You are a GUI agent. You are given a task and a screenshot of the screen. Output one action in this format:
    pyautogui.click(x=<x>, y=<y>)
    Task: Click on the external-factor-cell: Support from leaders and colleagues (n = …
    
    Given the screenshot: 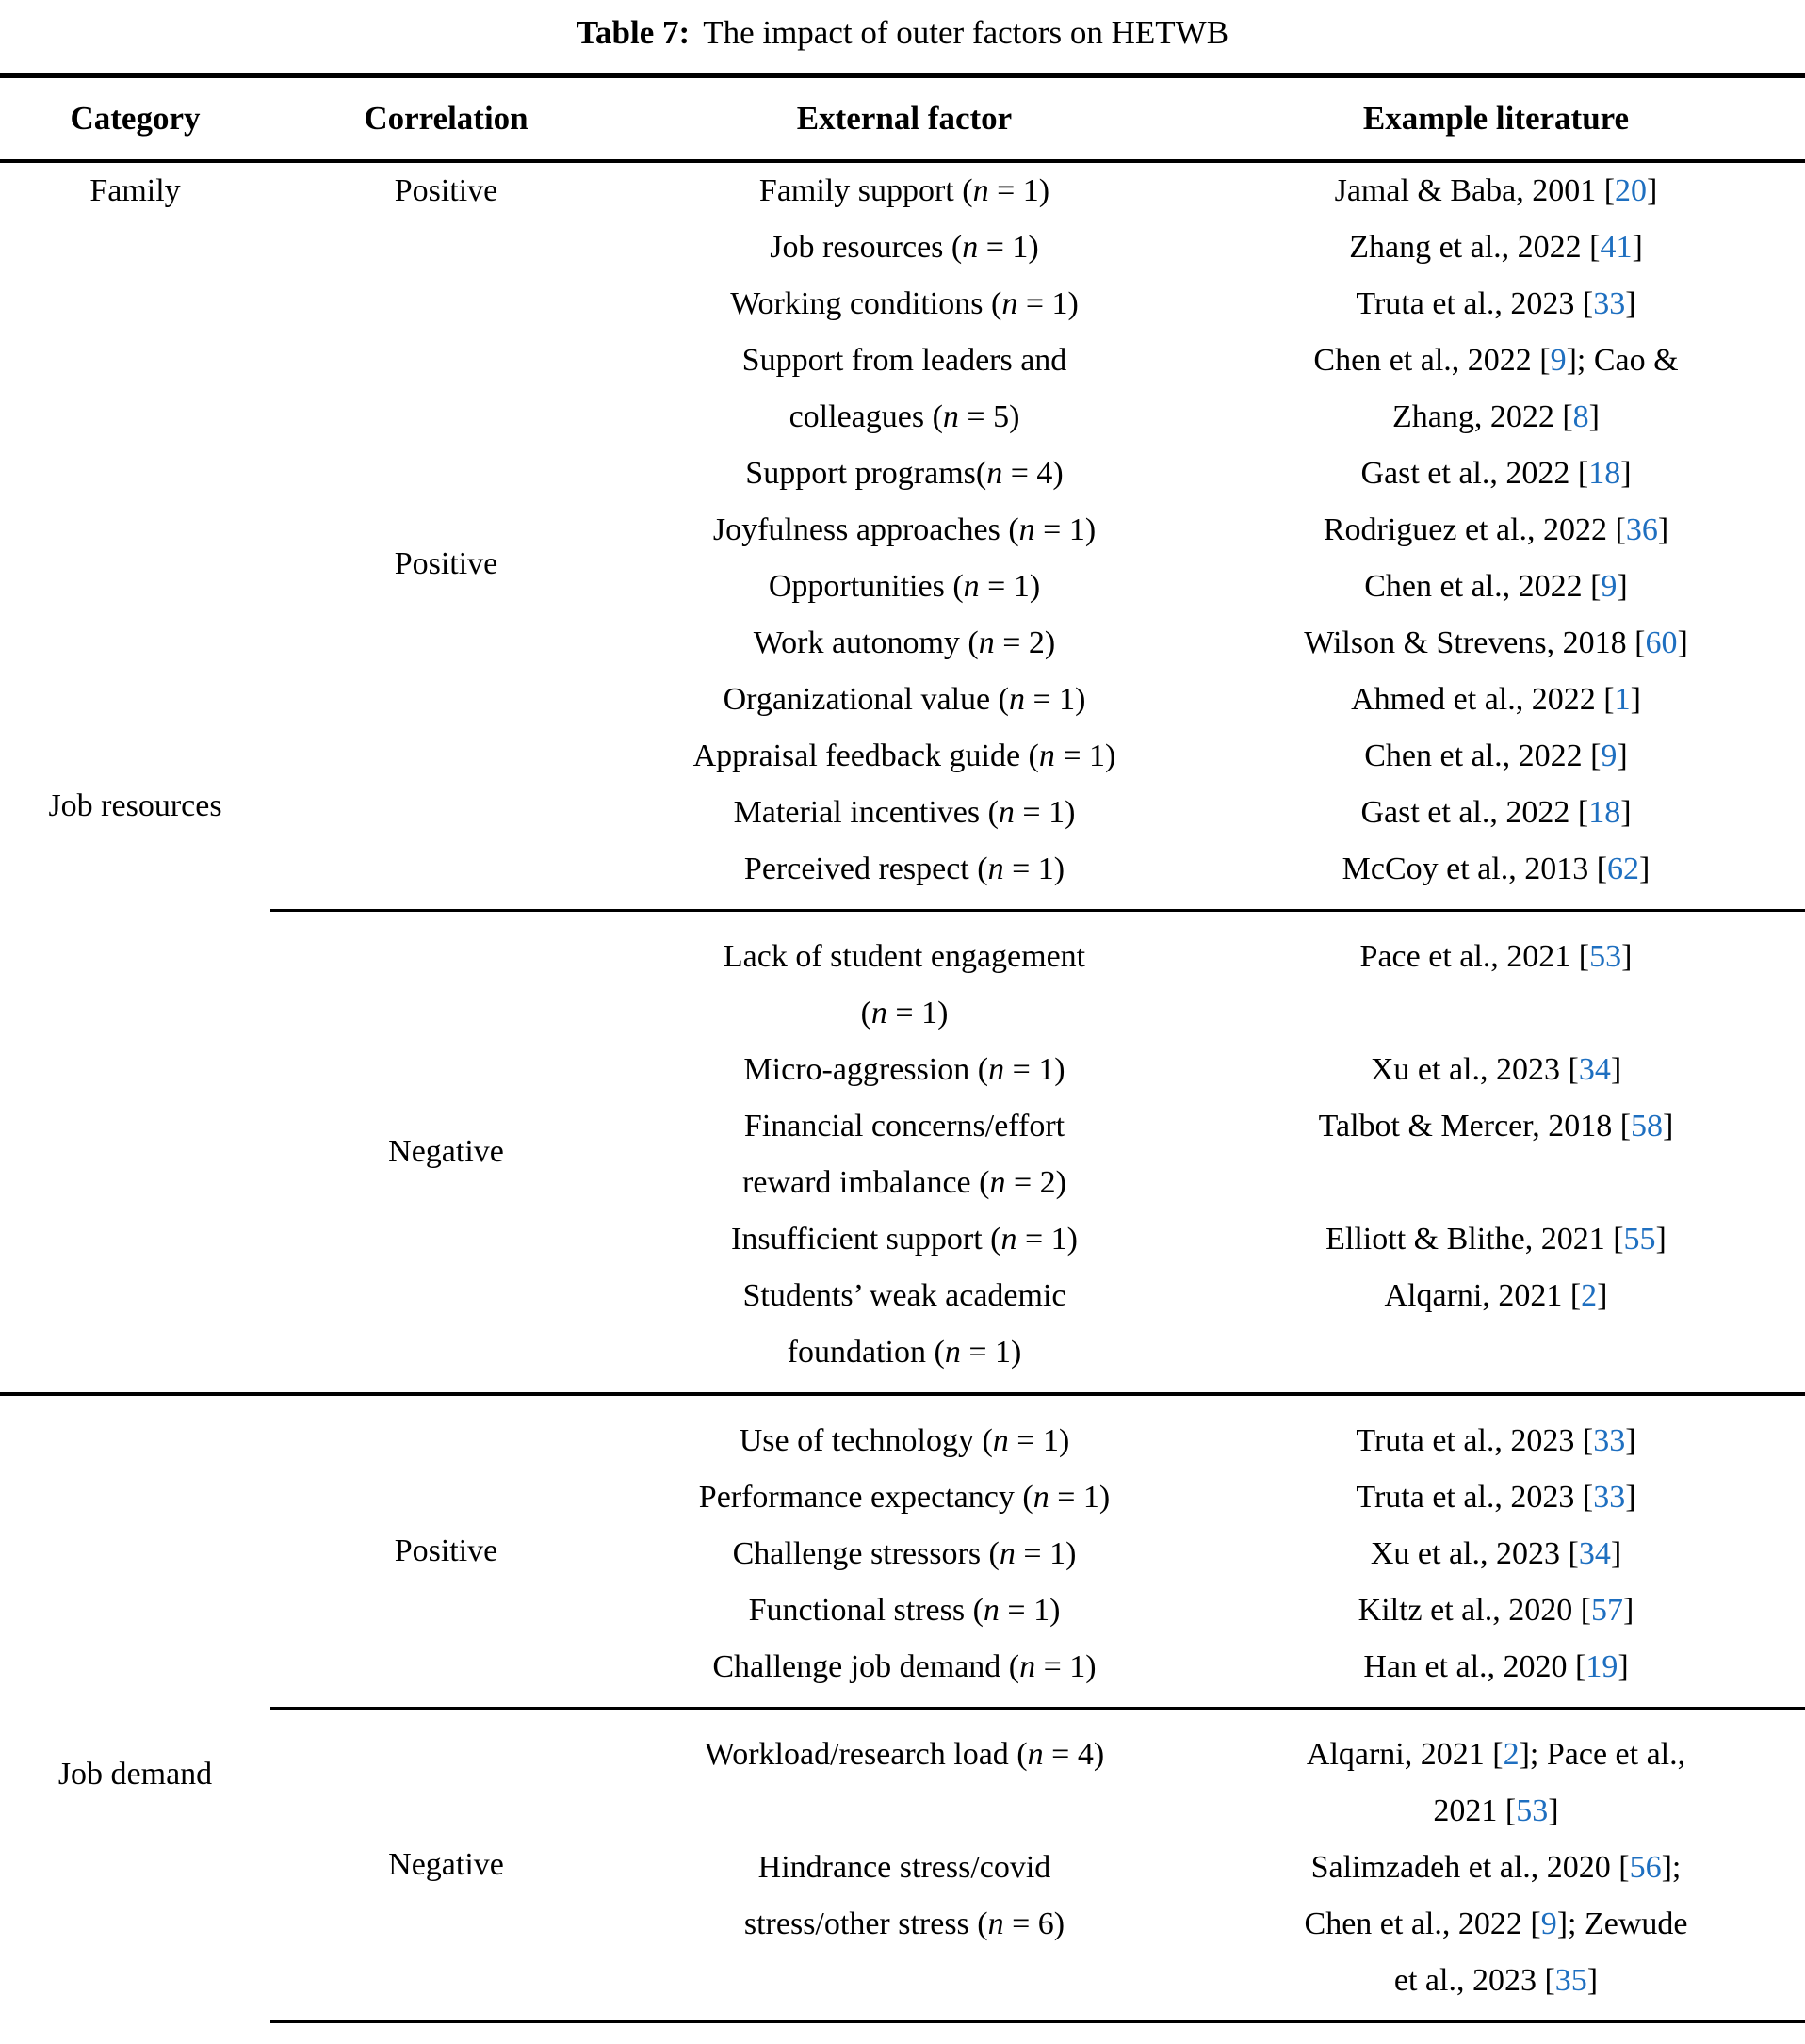 What is the action you would take?
    pyautogui.click(x=904, y=388)
    